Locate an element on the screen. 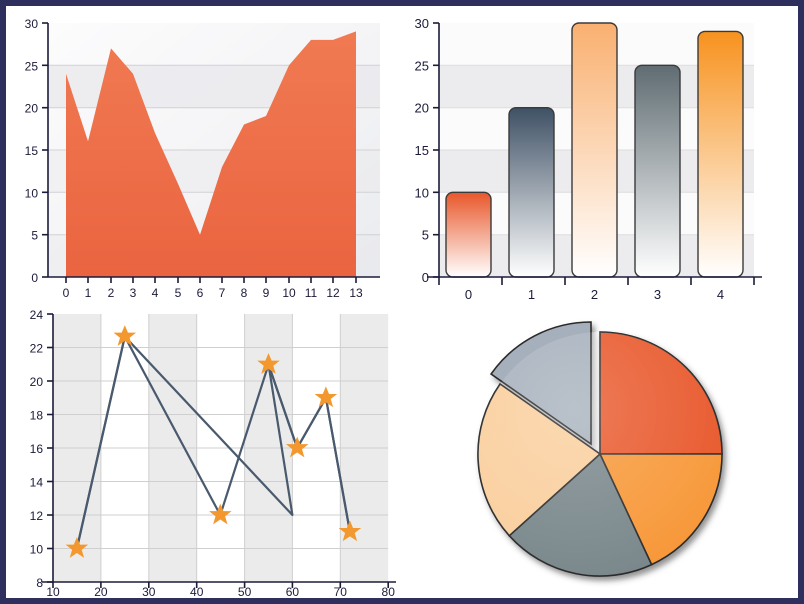 The height and width of the screenshot is (604, 804). area-x-tick: 0 is located at coordinates (66, 293).